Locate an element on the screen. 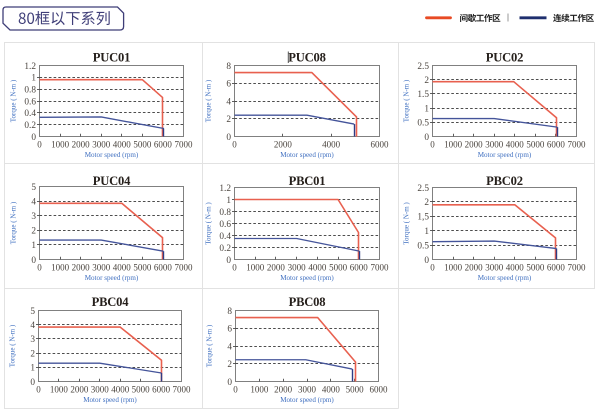  svg-text: PBC04 is located at coordinates (111, 302).